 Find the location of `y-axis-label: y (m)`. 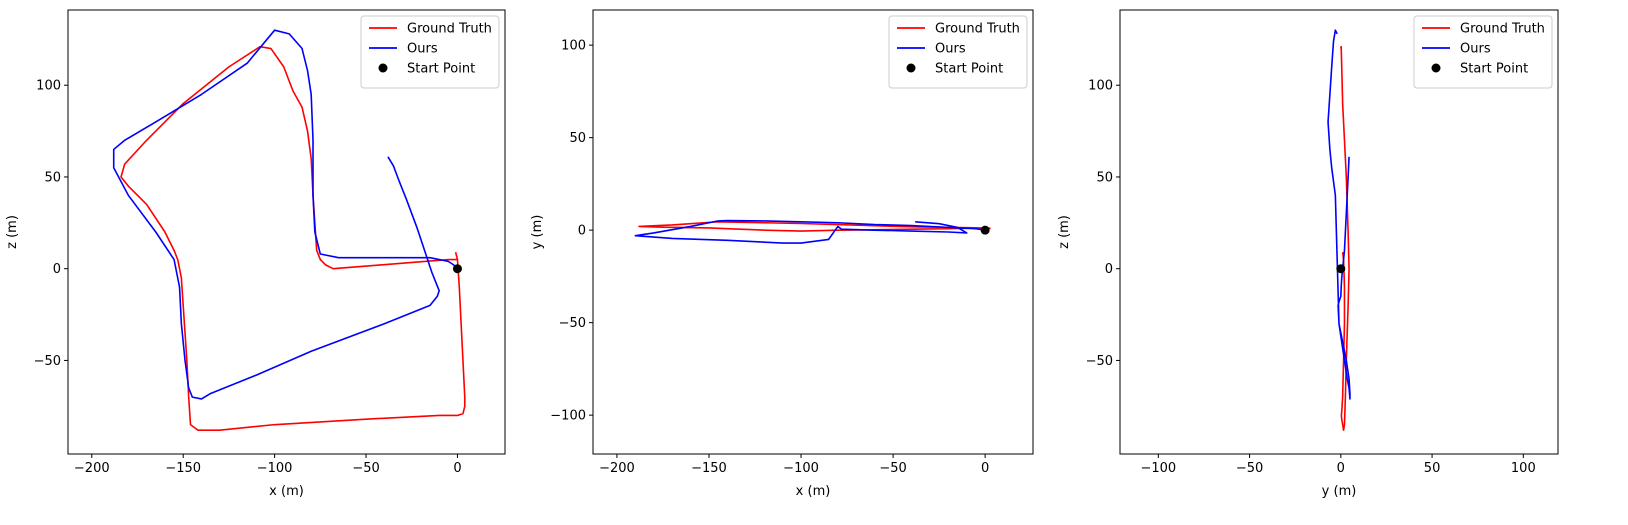

y-axis-label: y (m) is located at coordinates (537, 232).